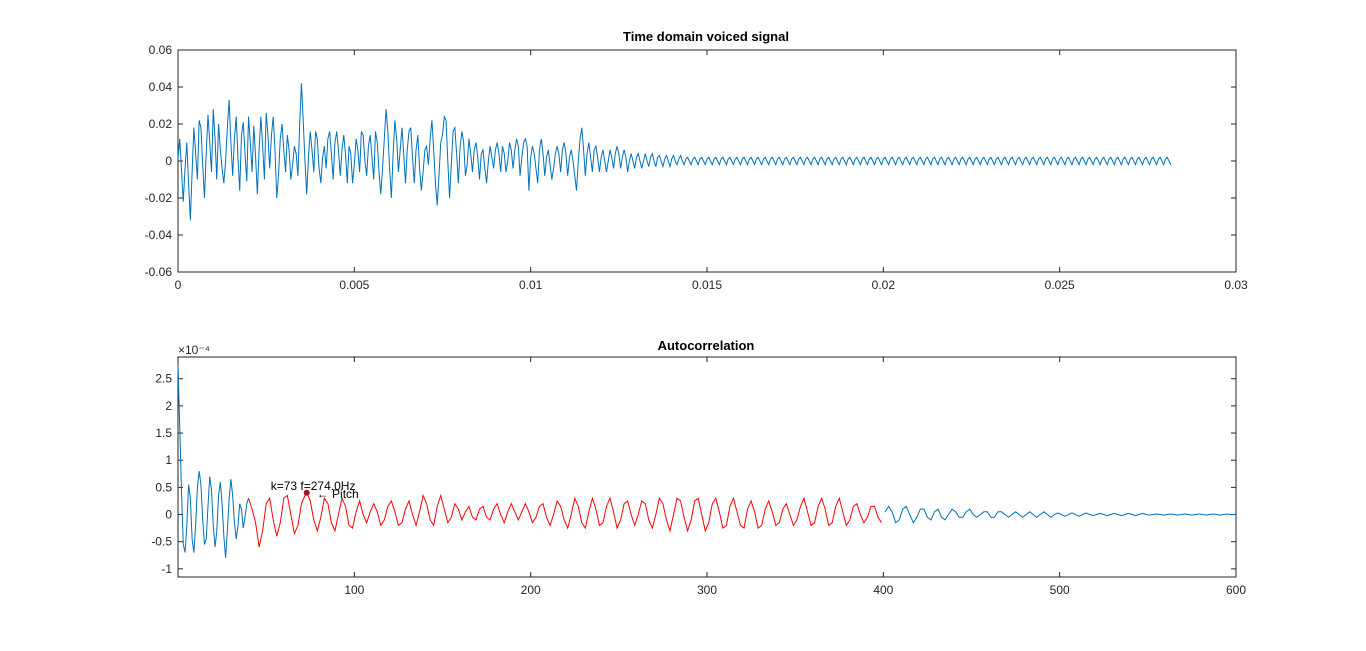  I want to click on autocorrelation-y-tick-label: 0, so click(168, 515).